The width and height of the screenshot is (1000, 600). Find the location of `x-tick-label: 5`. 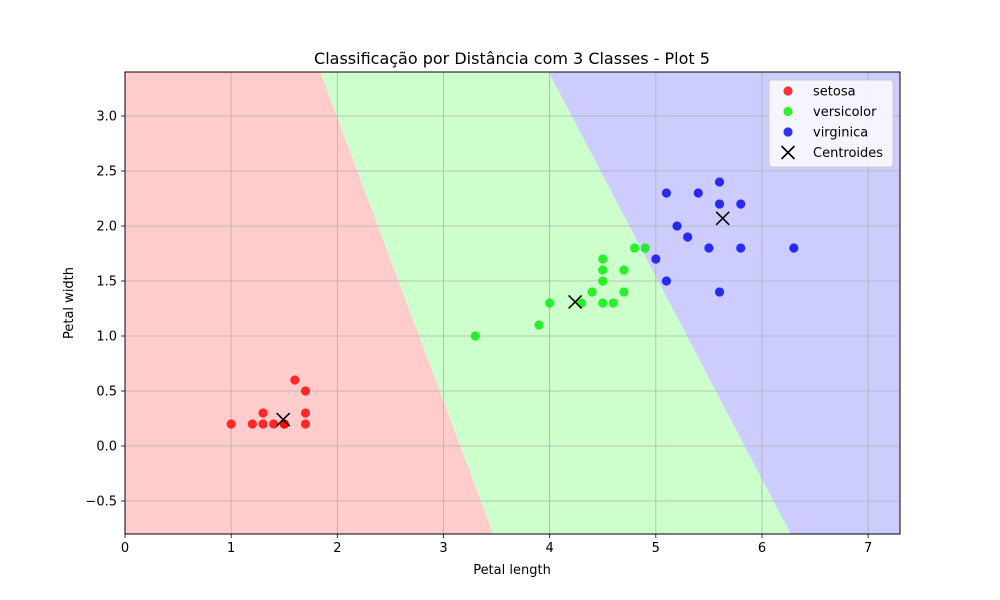

x-tick-label: 5 is located at coordinates (656, 548).